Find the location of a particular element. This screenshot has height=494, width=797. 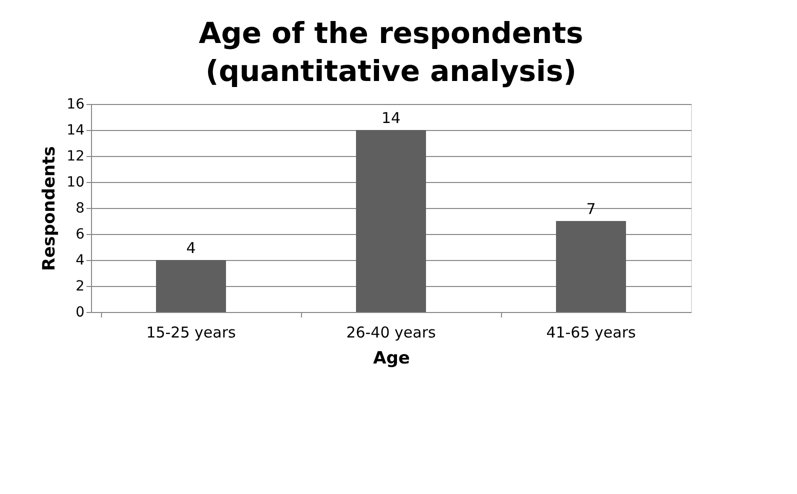

y-axis-title: Respondents is located at coordinates (50, 208).